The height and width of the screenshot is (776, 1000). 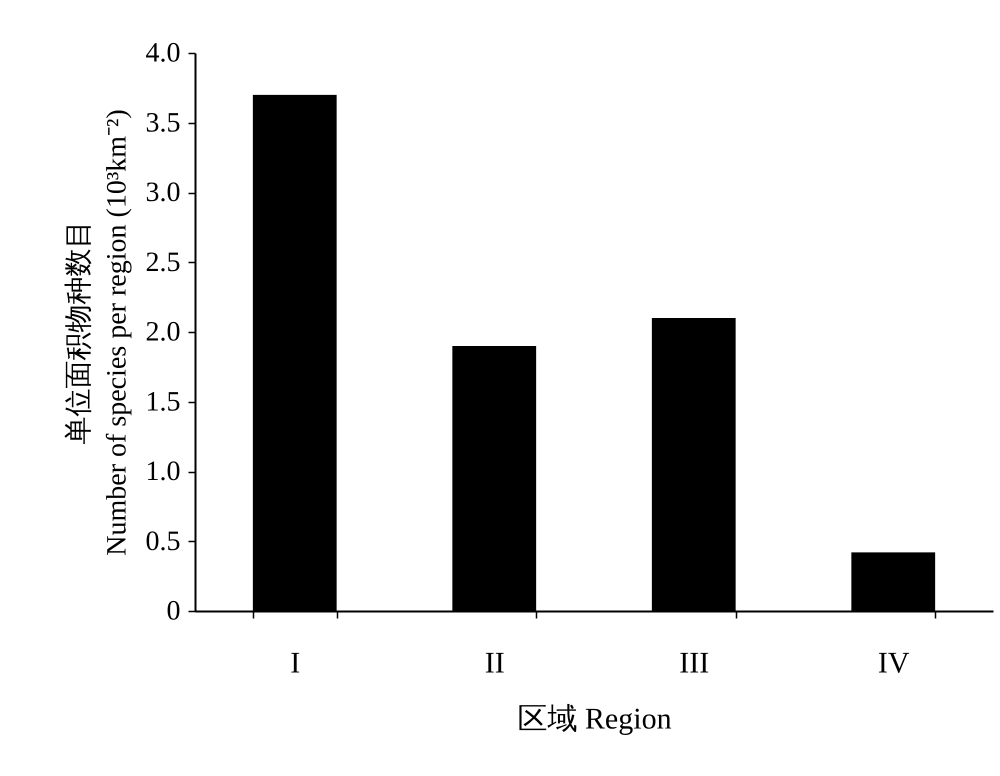 What do you see at coordinates (163, 471) in the screenshot?
I see `y-tick-label: 1.0` at bounding box center [163, 471].